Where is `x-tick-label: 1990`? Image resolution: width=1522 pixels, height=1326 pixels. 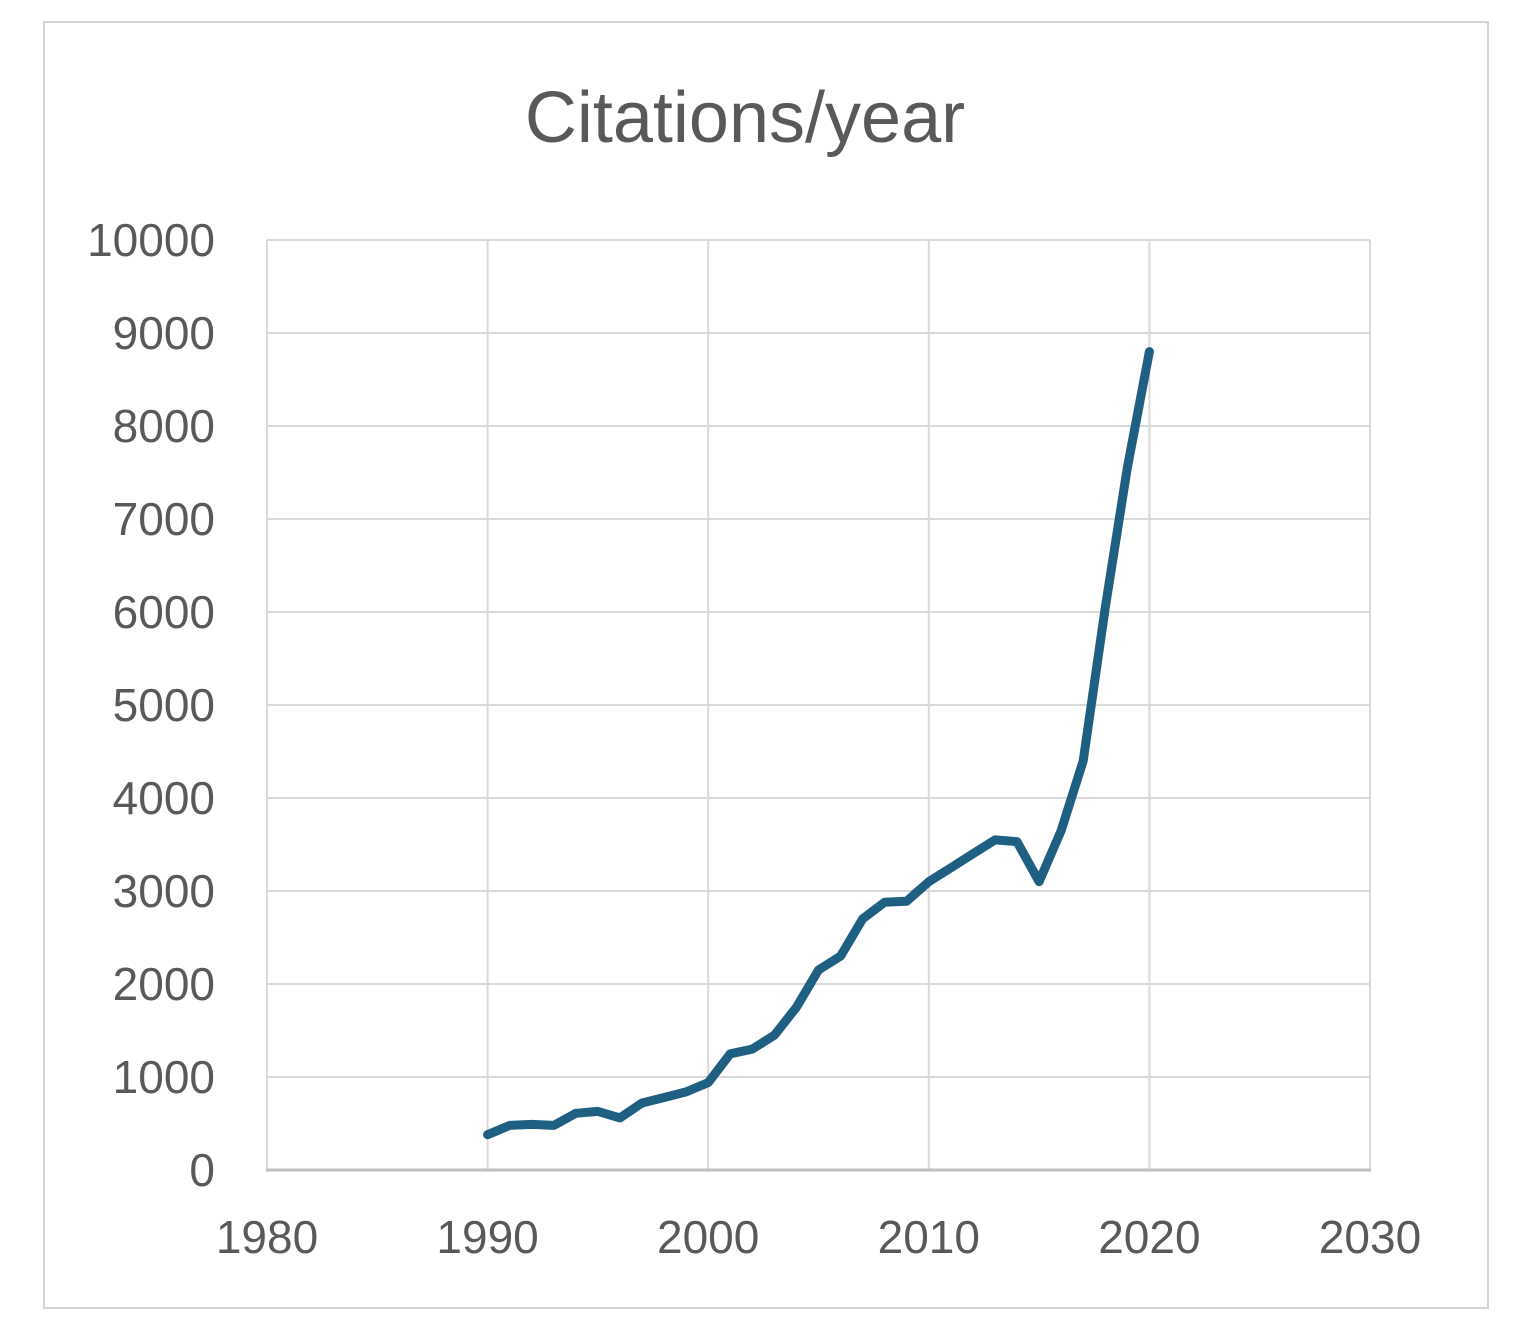
x-tick-label: 1990 is located at coordinates (487, 1237).